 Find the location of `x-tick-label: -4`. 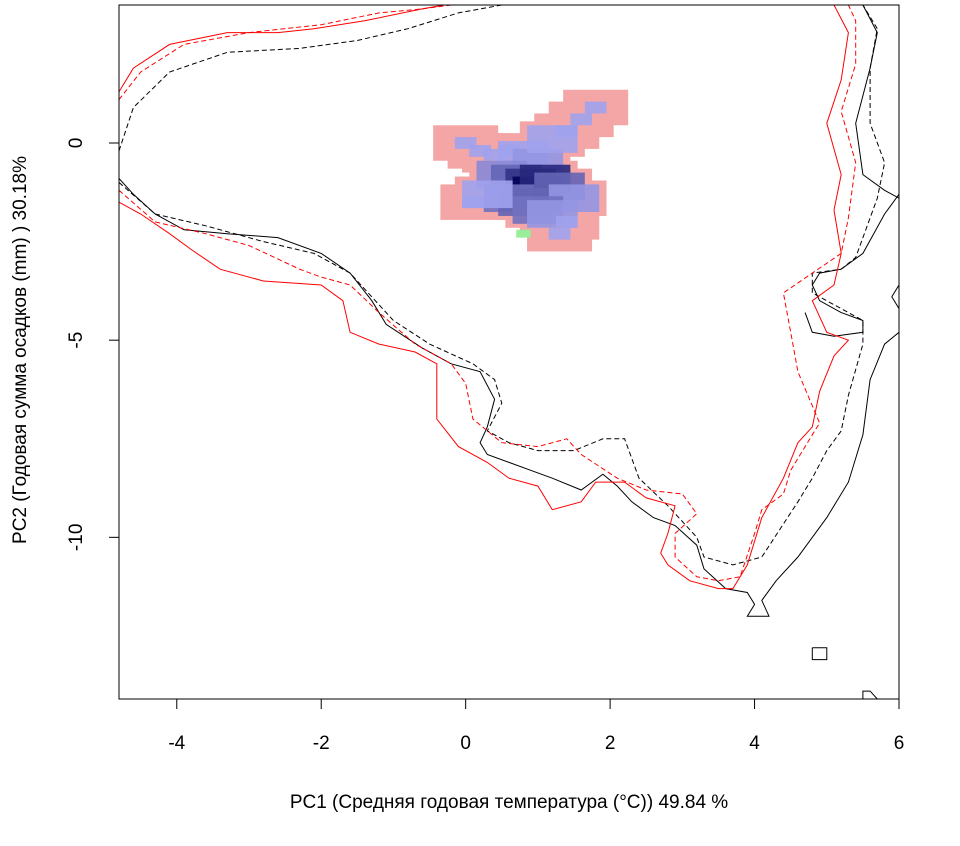

x-tick-label: -4 is located at coordinates (176, 743).